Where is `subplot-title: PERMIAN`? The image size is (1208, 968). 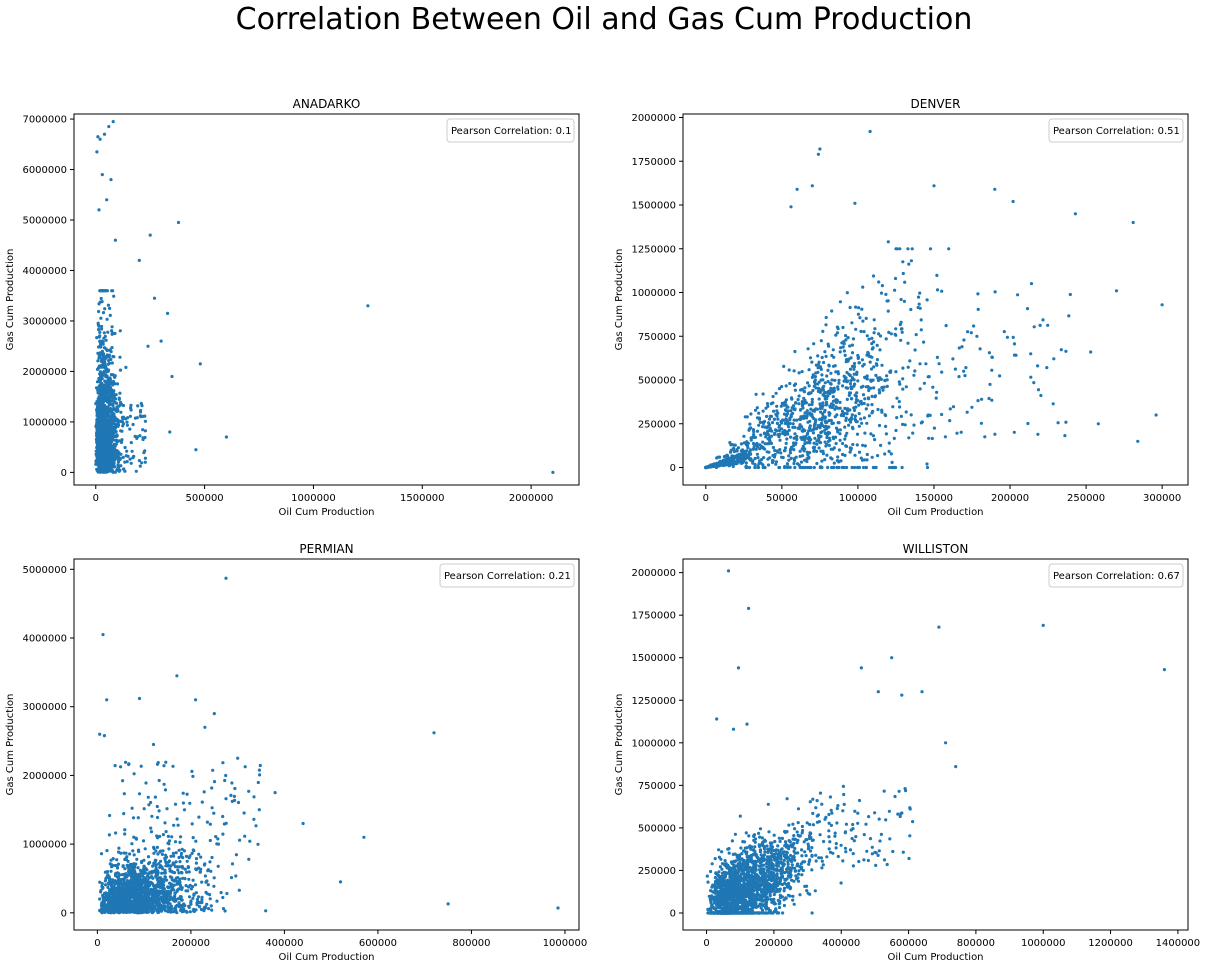 subplot-title: PERMIAN is located at coordinates (326, 549).